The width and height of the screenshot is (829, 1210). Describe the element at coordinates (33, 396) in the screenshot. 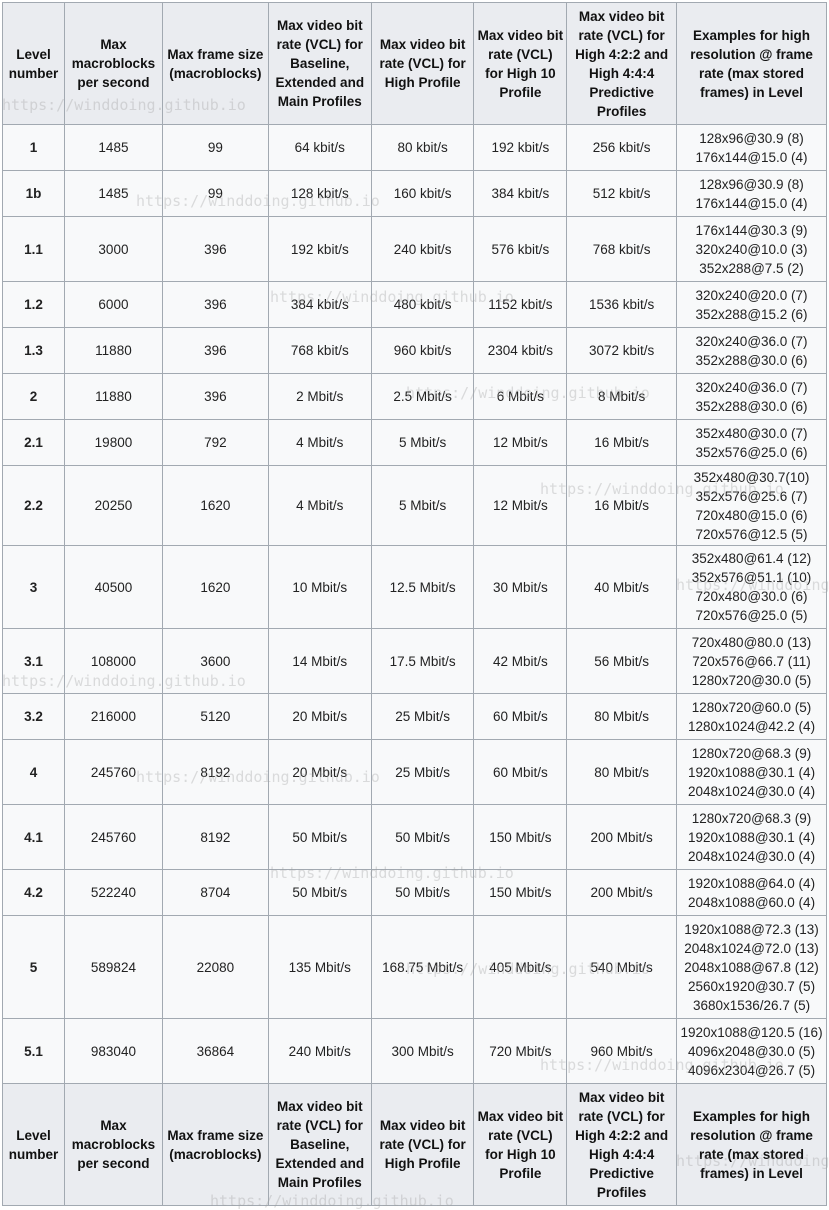

I see `cell-level-number: 2` at that location.